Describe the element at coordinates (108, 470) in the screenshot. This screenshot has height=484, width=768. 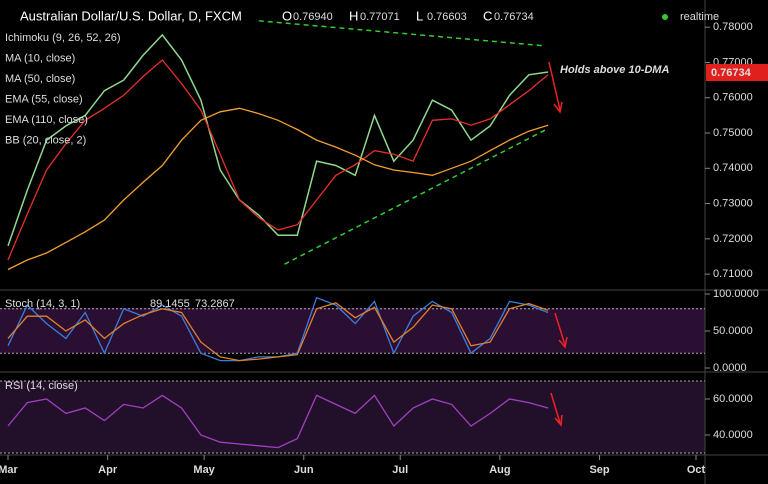
I see `x-tick-label: Apr` at that location.